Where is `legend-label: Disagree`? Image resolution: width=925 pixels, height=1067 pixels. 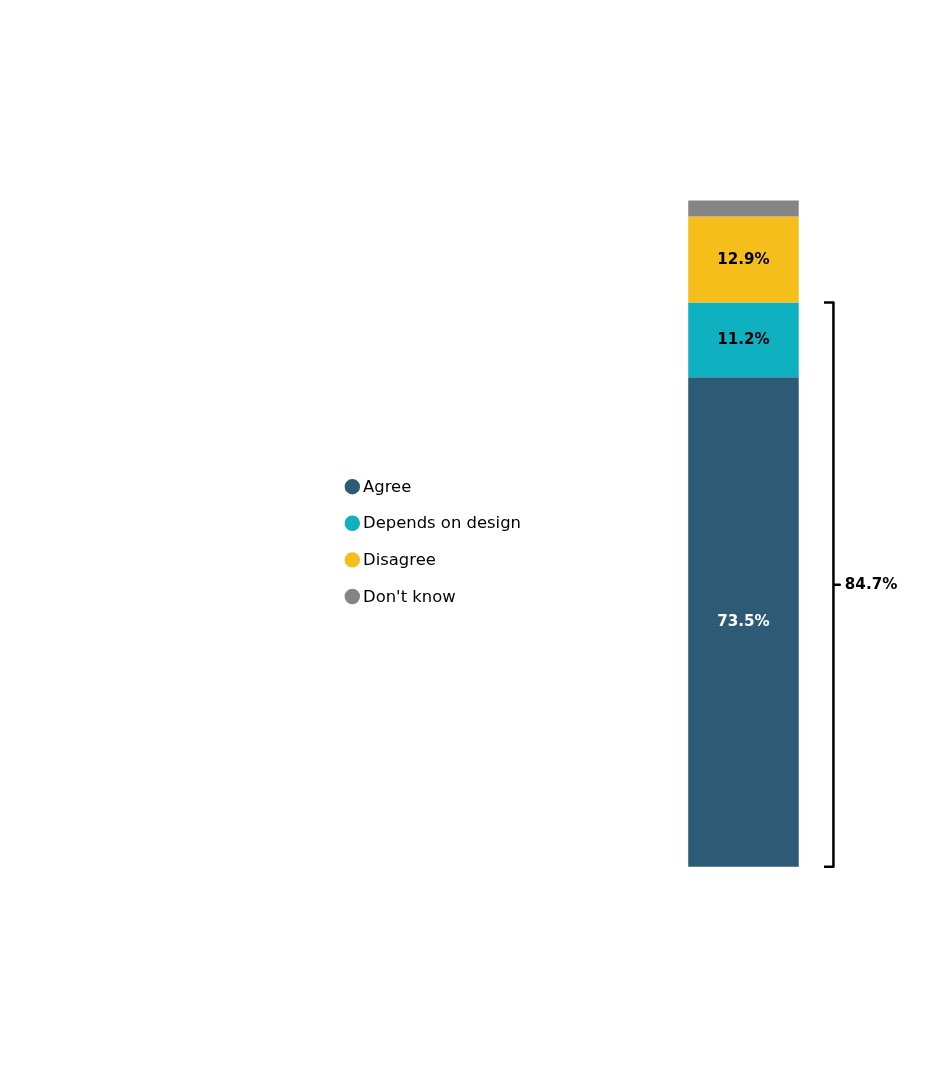
legend-label: Disagree is located at coordinates (399, 559).